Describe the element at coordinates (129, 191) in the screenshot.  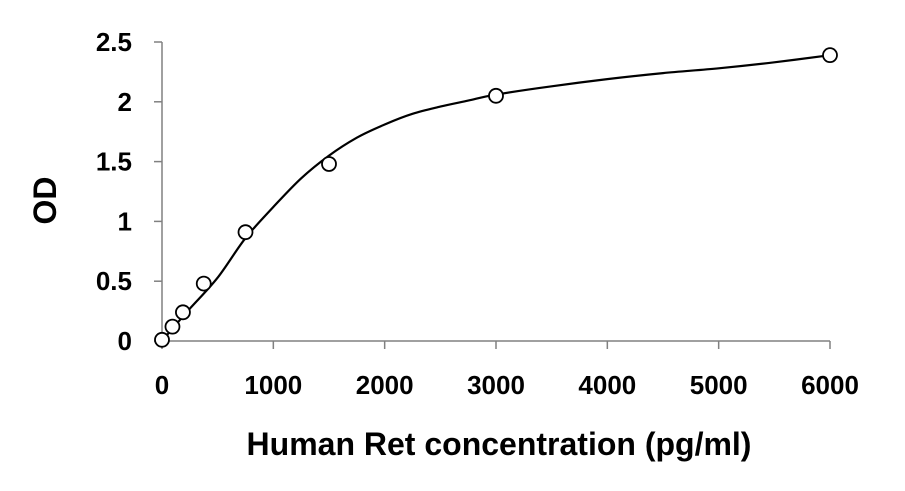
I see `y-axis-ticks: 0 0.5 1 1.5 2 2.5` at that location.